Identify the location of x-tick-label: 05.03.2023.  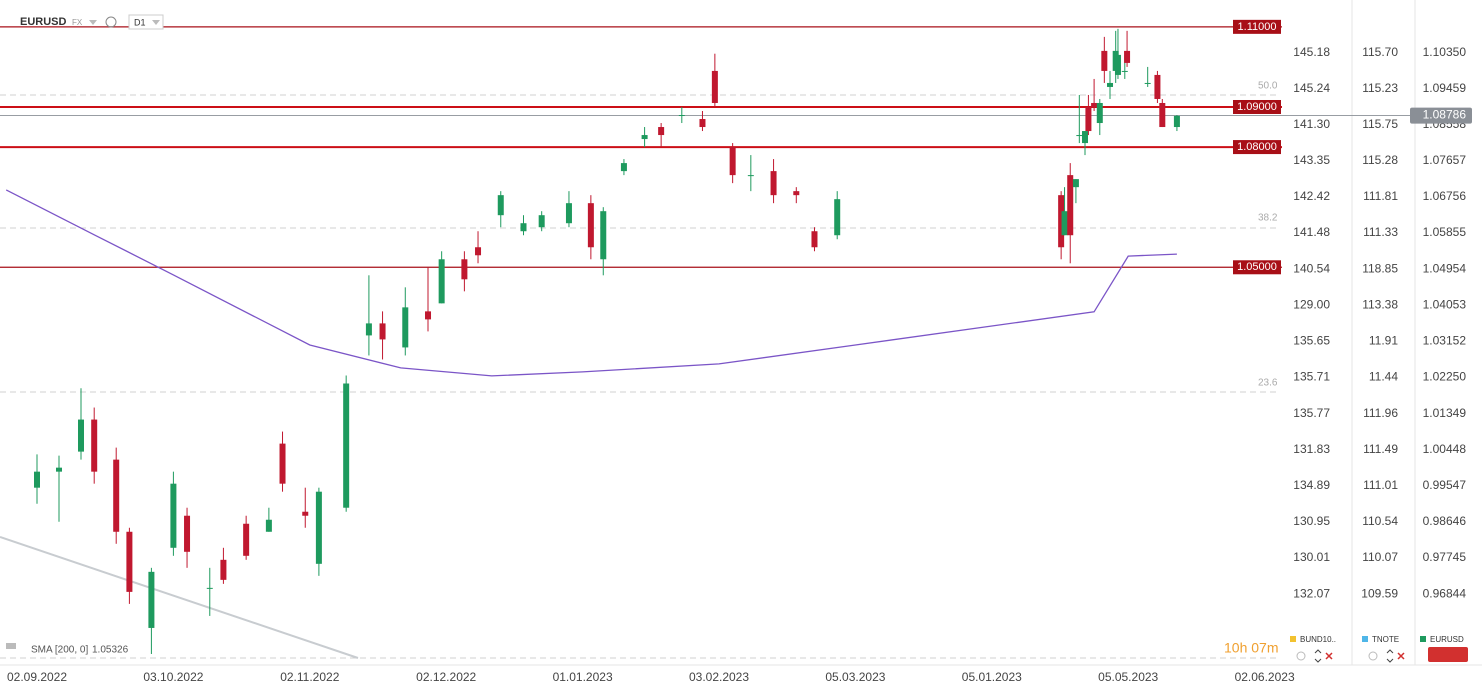
(855, 677).